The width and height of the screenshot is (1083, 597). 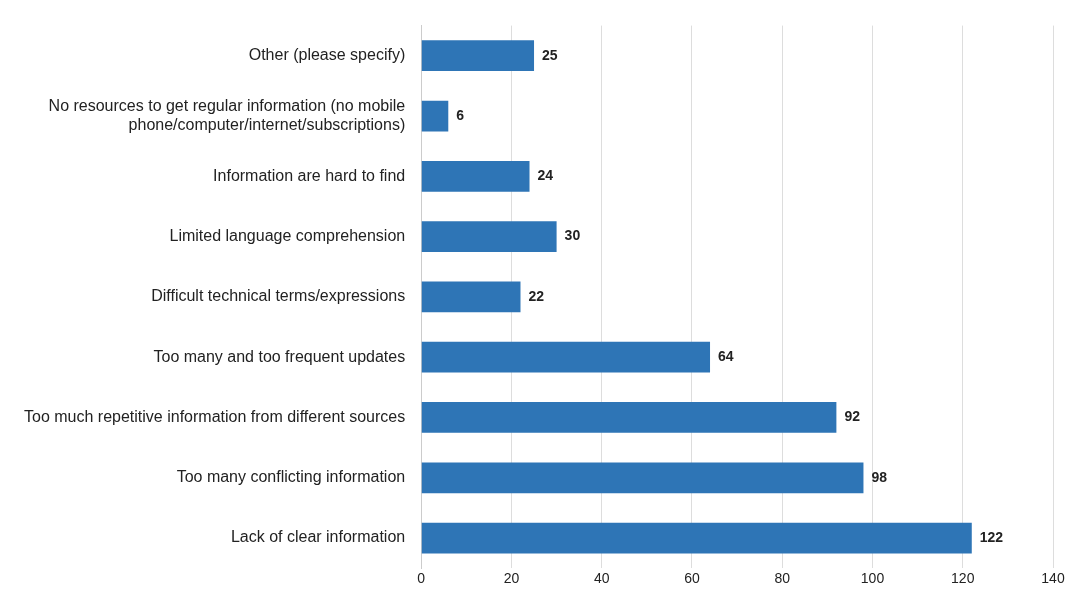 What do you see at coordinates (601, 578) in the screenshot?
I see `x-tick-label: 40` at bounding box center [601, 578].